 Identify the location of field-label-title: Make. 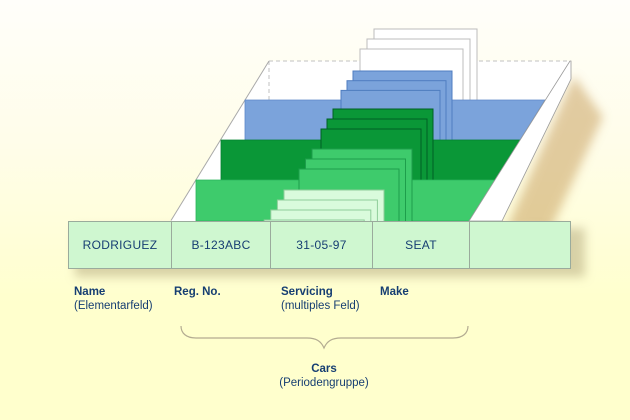
(394, 292).